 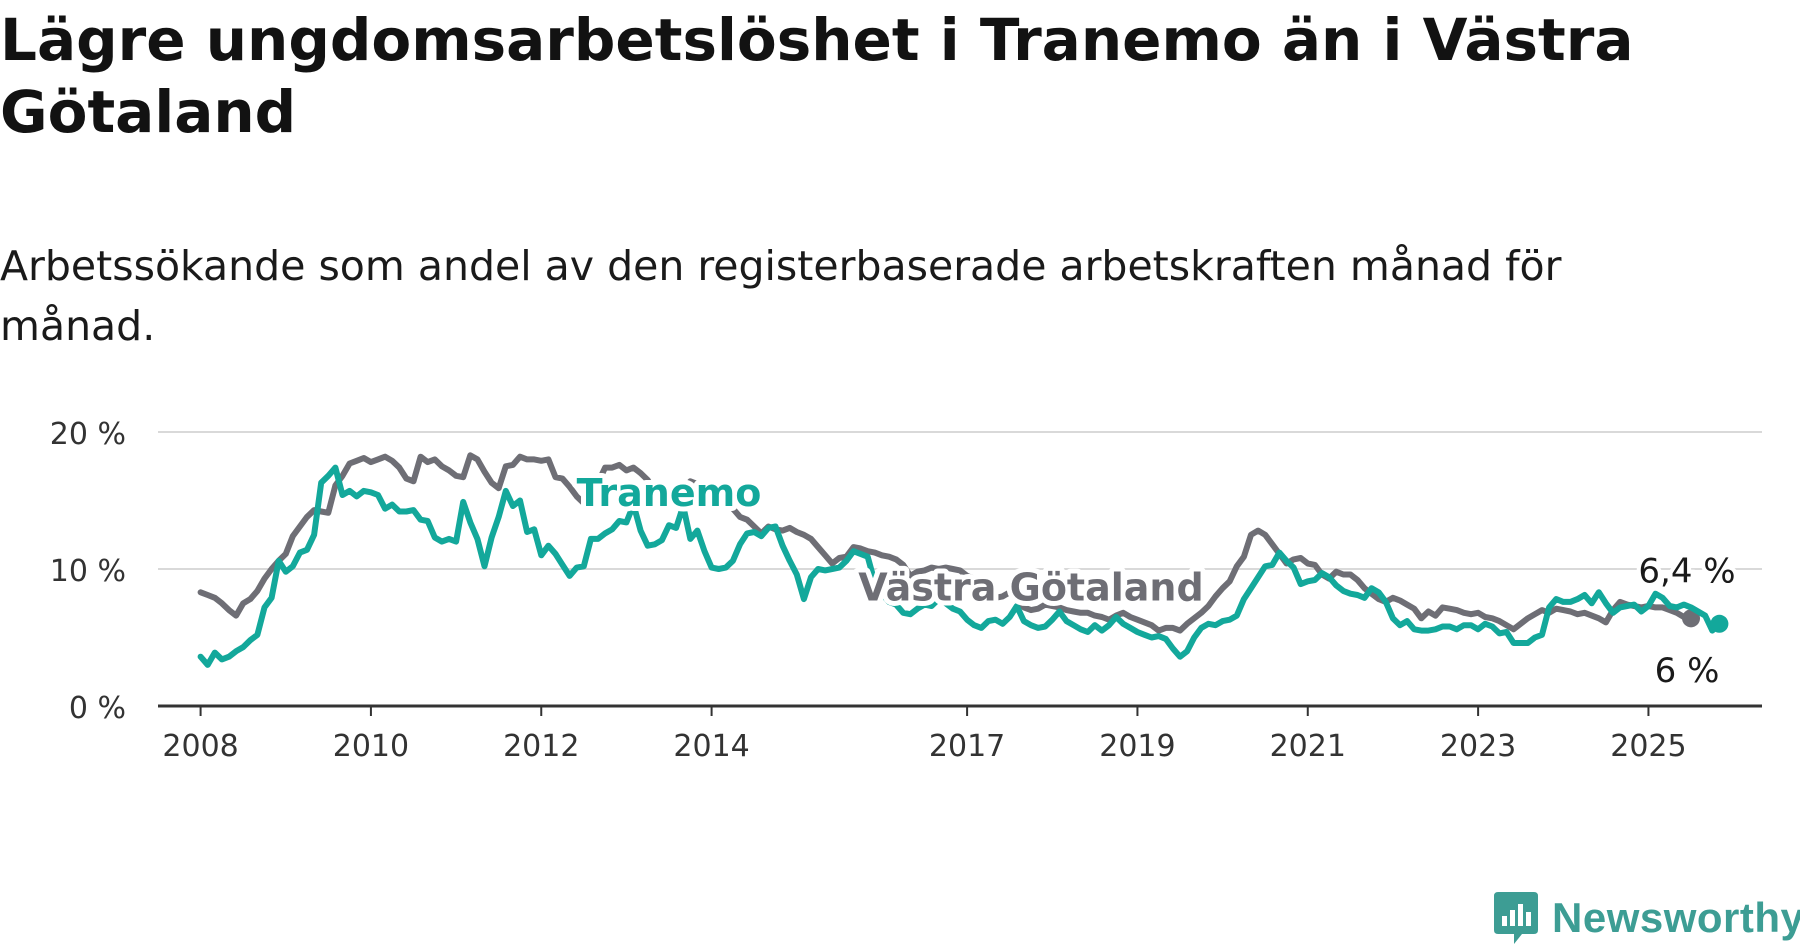 I want to click on x-tick-label: 2008, so click(x=200, y=746).